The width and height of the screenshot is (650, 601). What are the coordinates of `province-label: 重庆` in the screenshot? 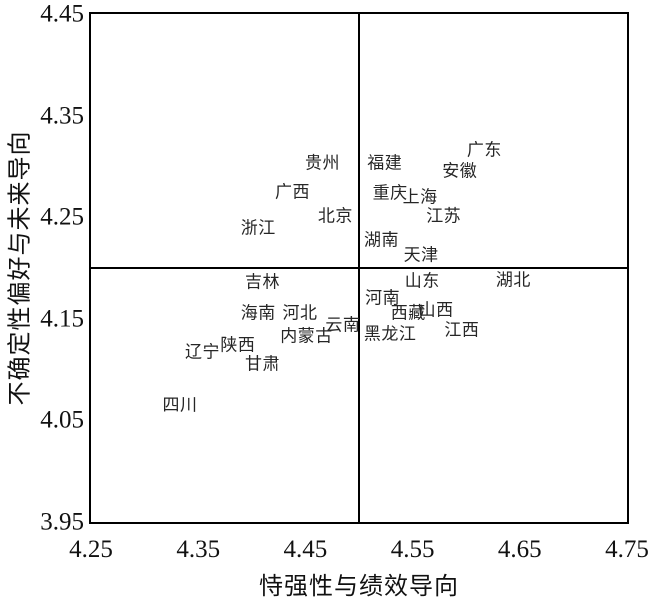 It's located at (390, 193).